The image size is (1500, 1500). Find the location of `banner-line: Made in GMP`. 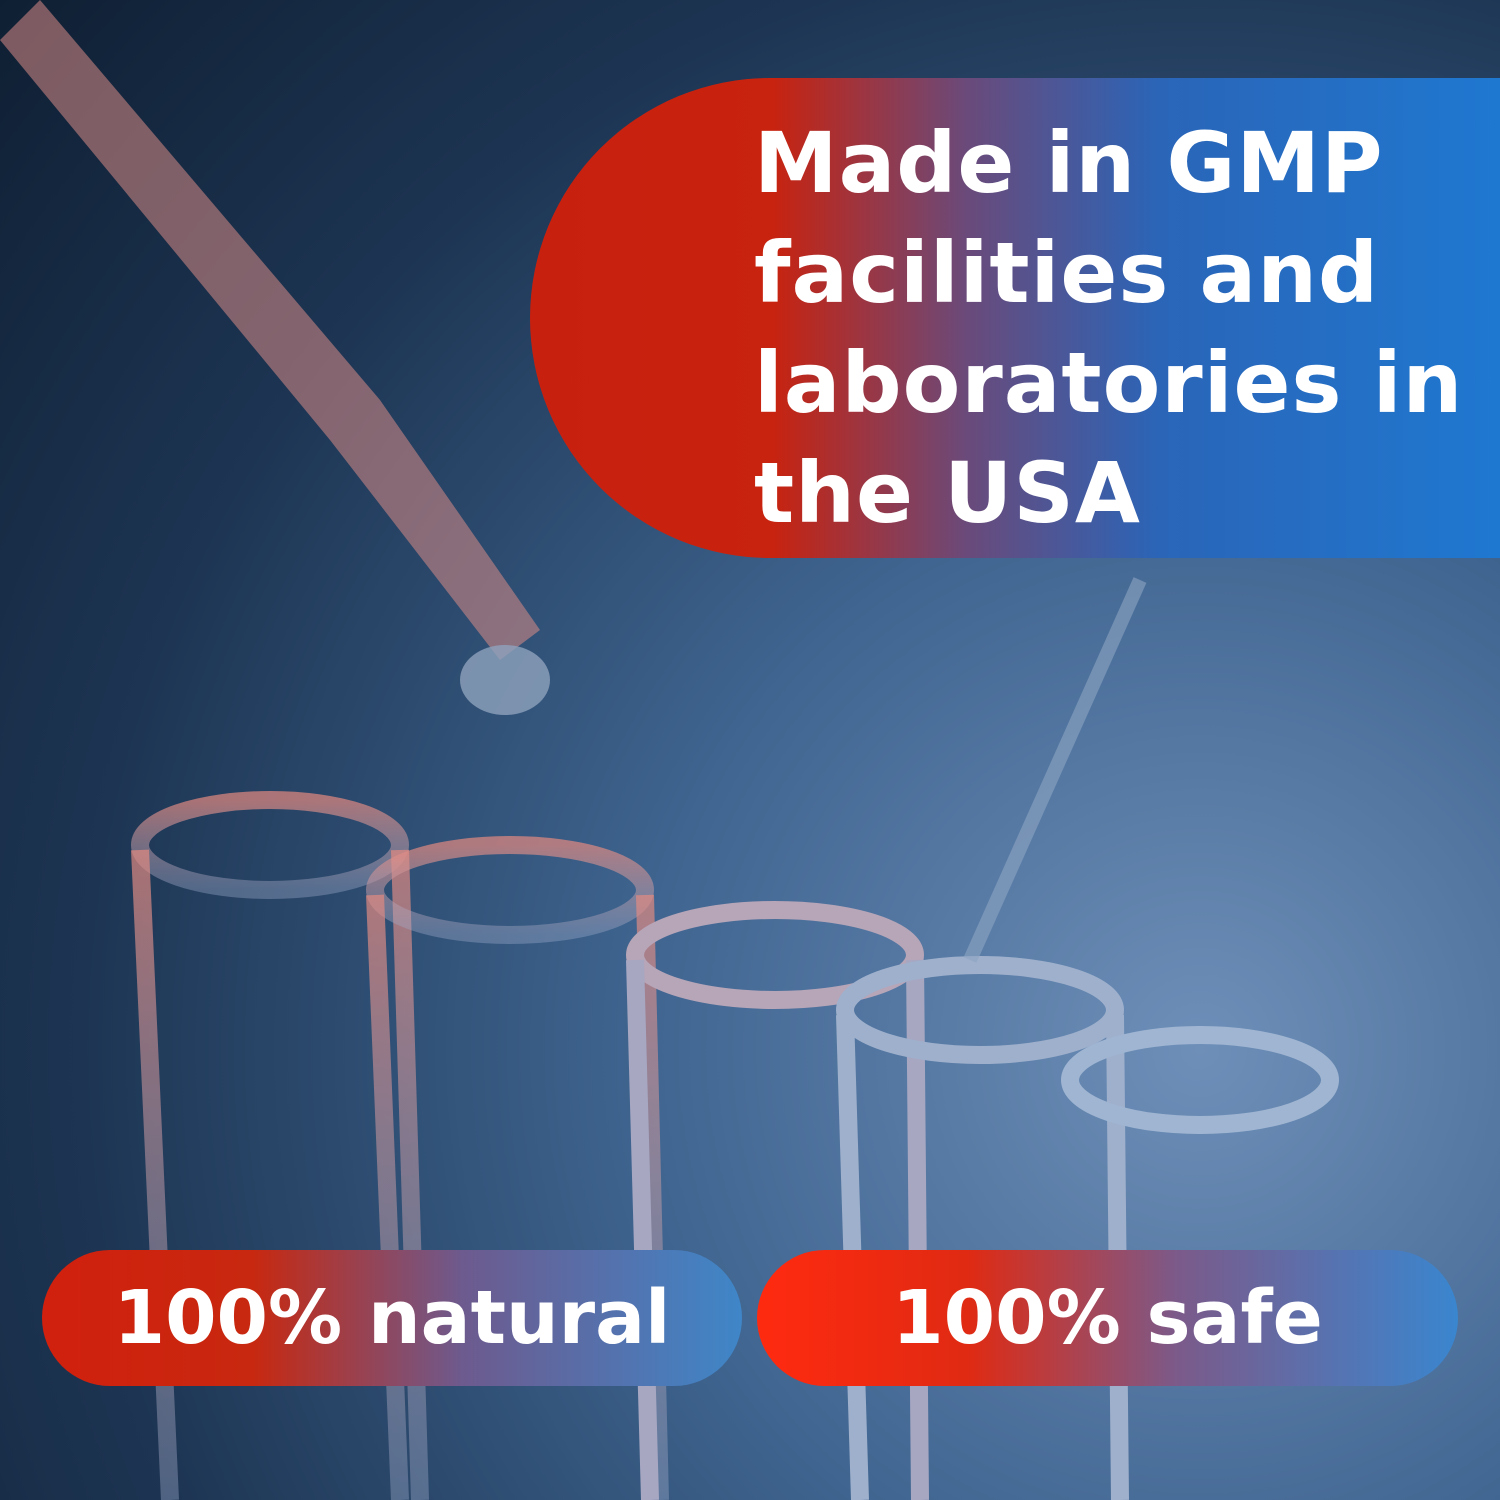

banner-line: Made in GMP is located at coordinates (1069, 163).